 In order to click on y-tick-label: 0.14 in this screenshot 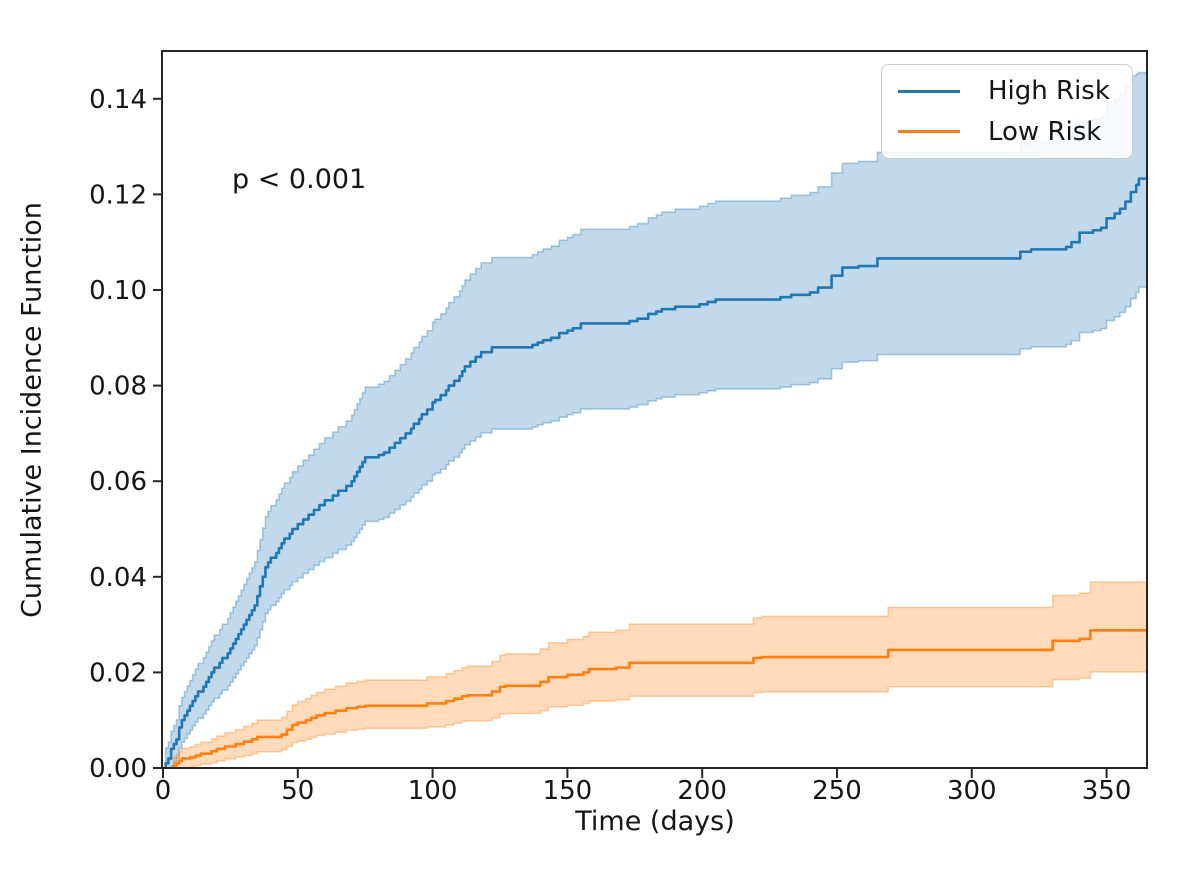, I will do `click(118, 100)`.